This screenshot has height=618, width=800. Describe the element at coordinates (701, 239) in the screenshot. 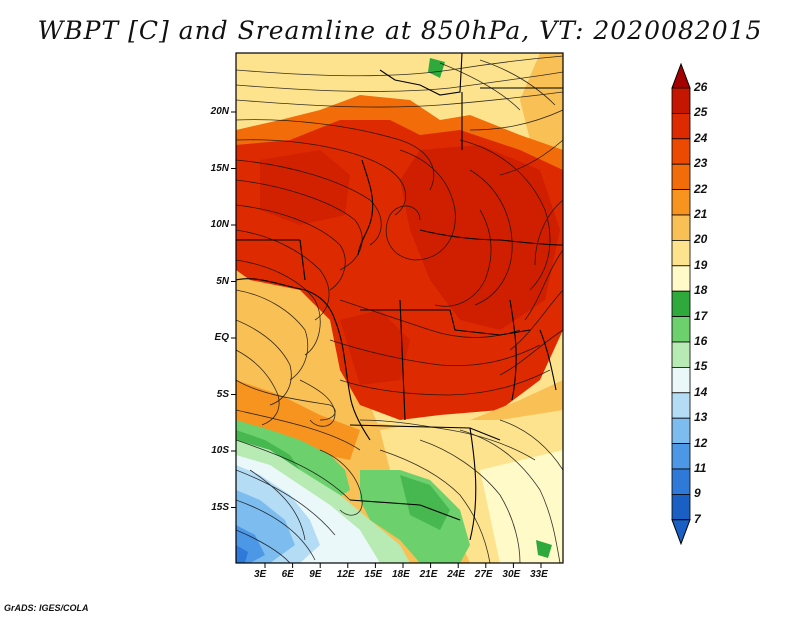

I see `colorbar-label: 20` at that location.